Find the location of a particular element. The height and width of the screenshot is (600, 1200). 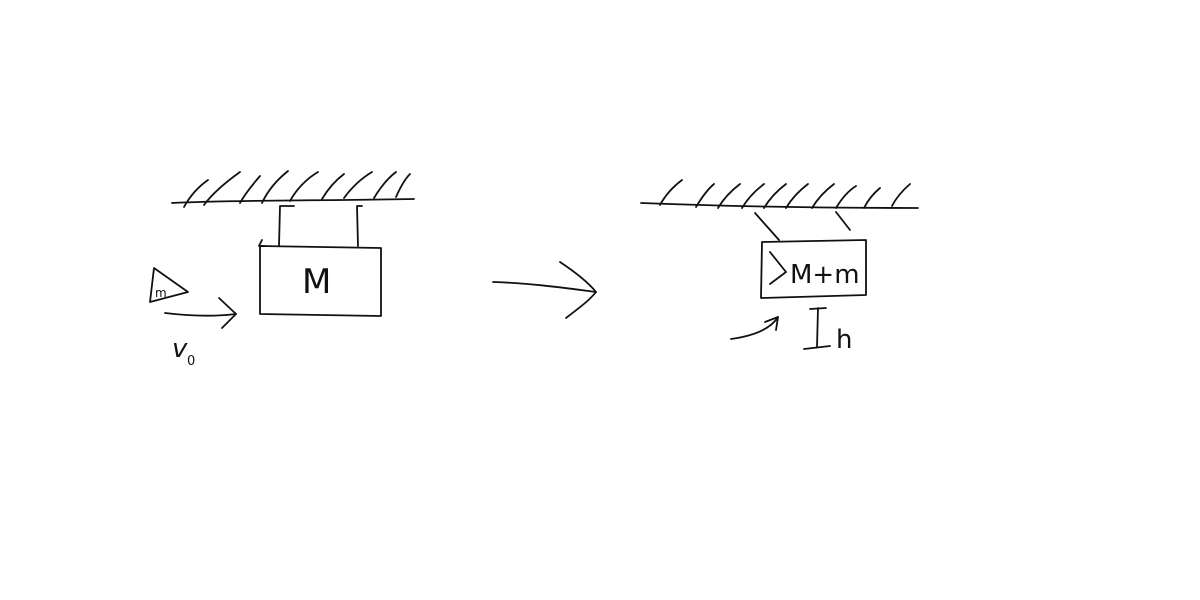

bullet is located at coordinates (169, 285).